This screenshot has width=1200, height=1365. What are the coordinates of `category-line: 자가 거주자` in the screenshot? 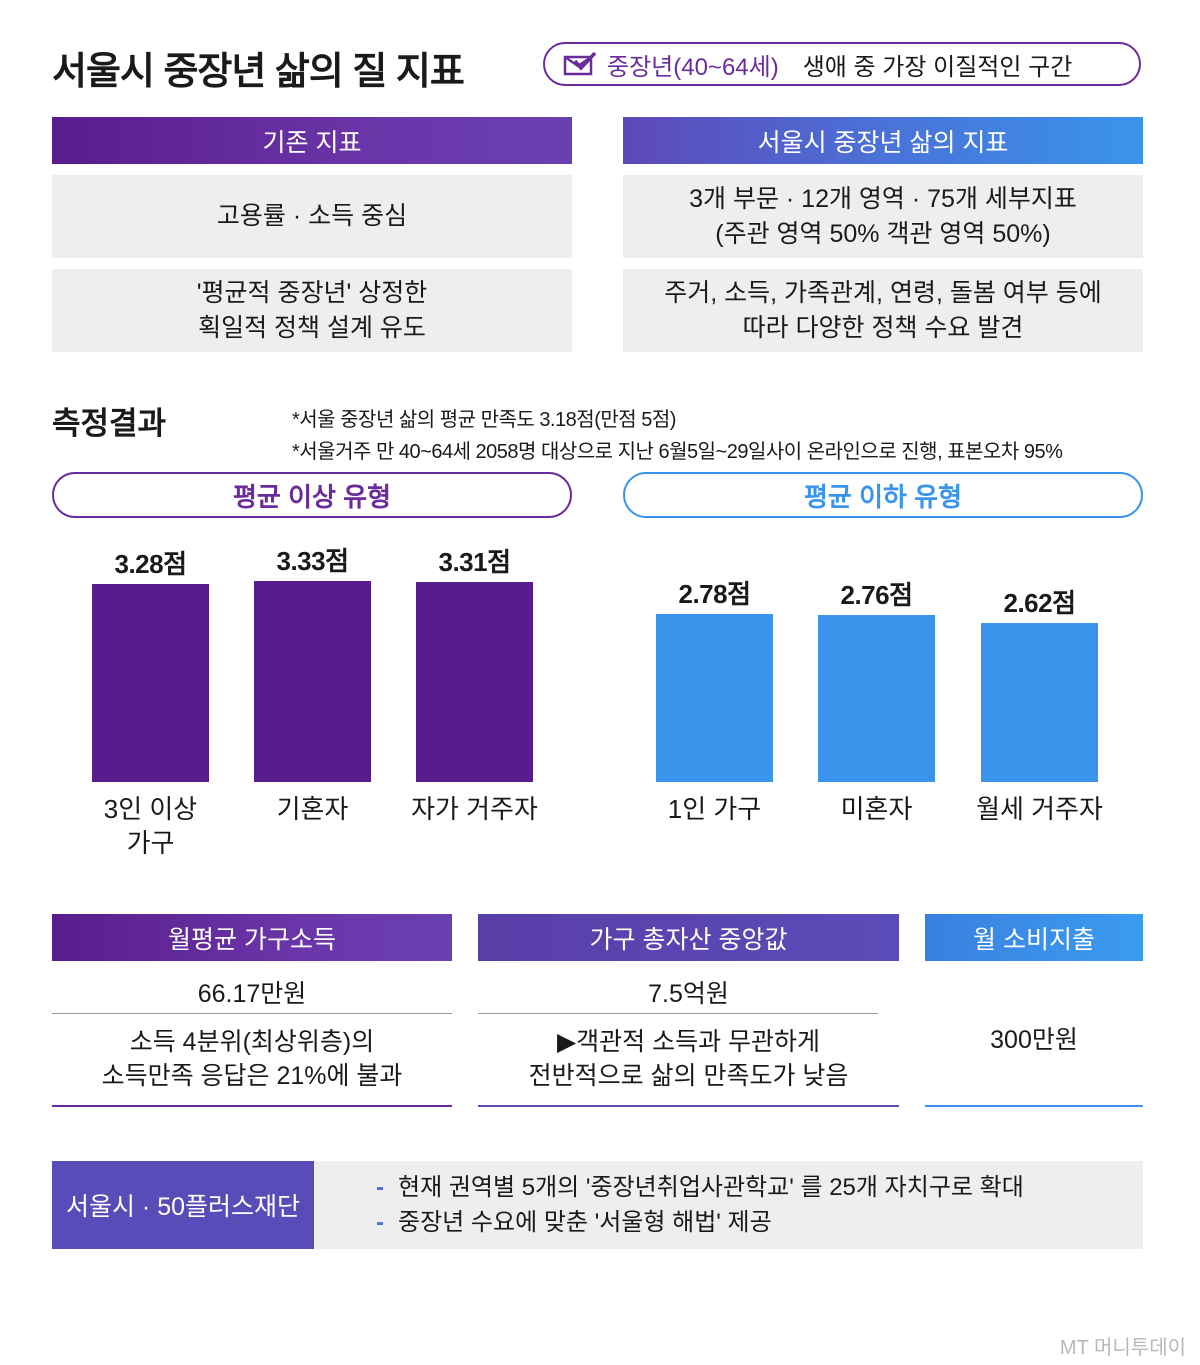 It's located at (474, 809).